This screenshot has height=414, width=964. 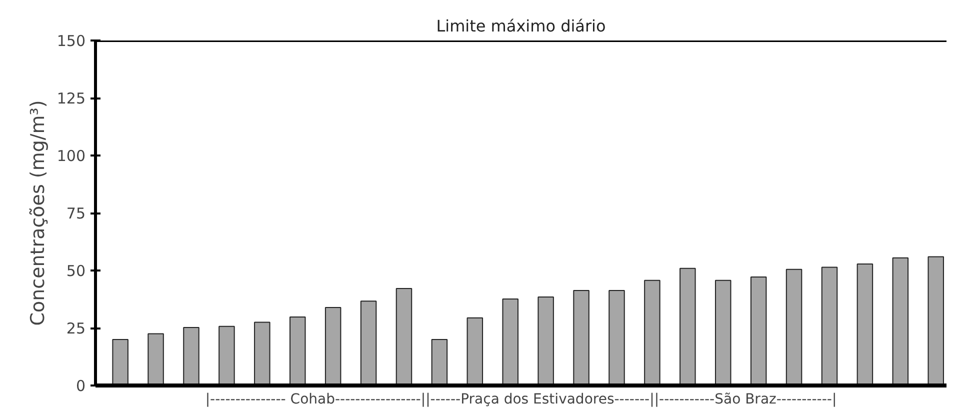 What do you see at coordinates (76, 213) in the screenshot?
I see `y-tick-label: 75` at bounding box center [76, 213].